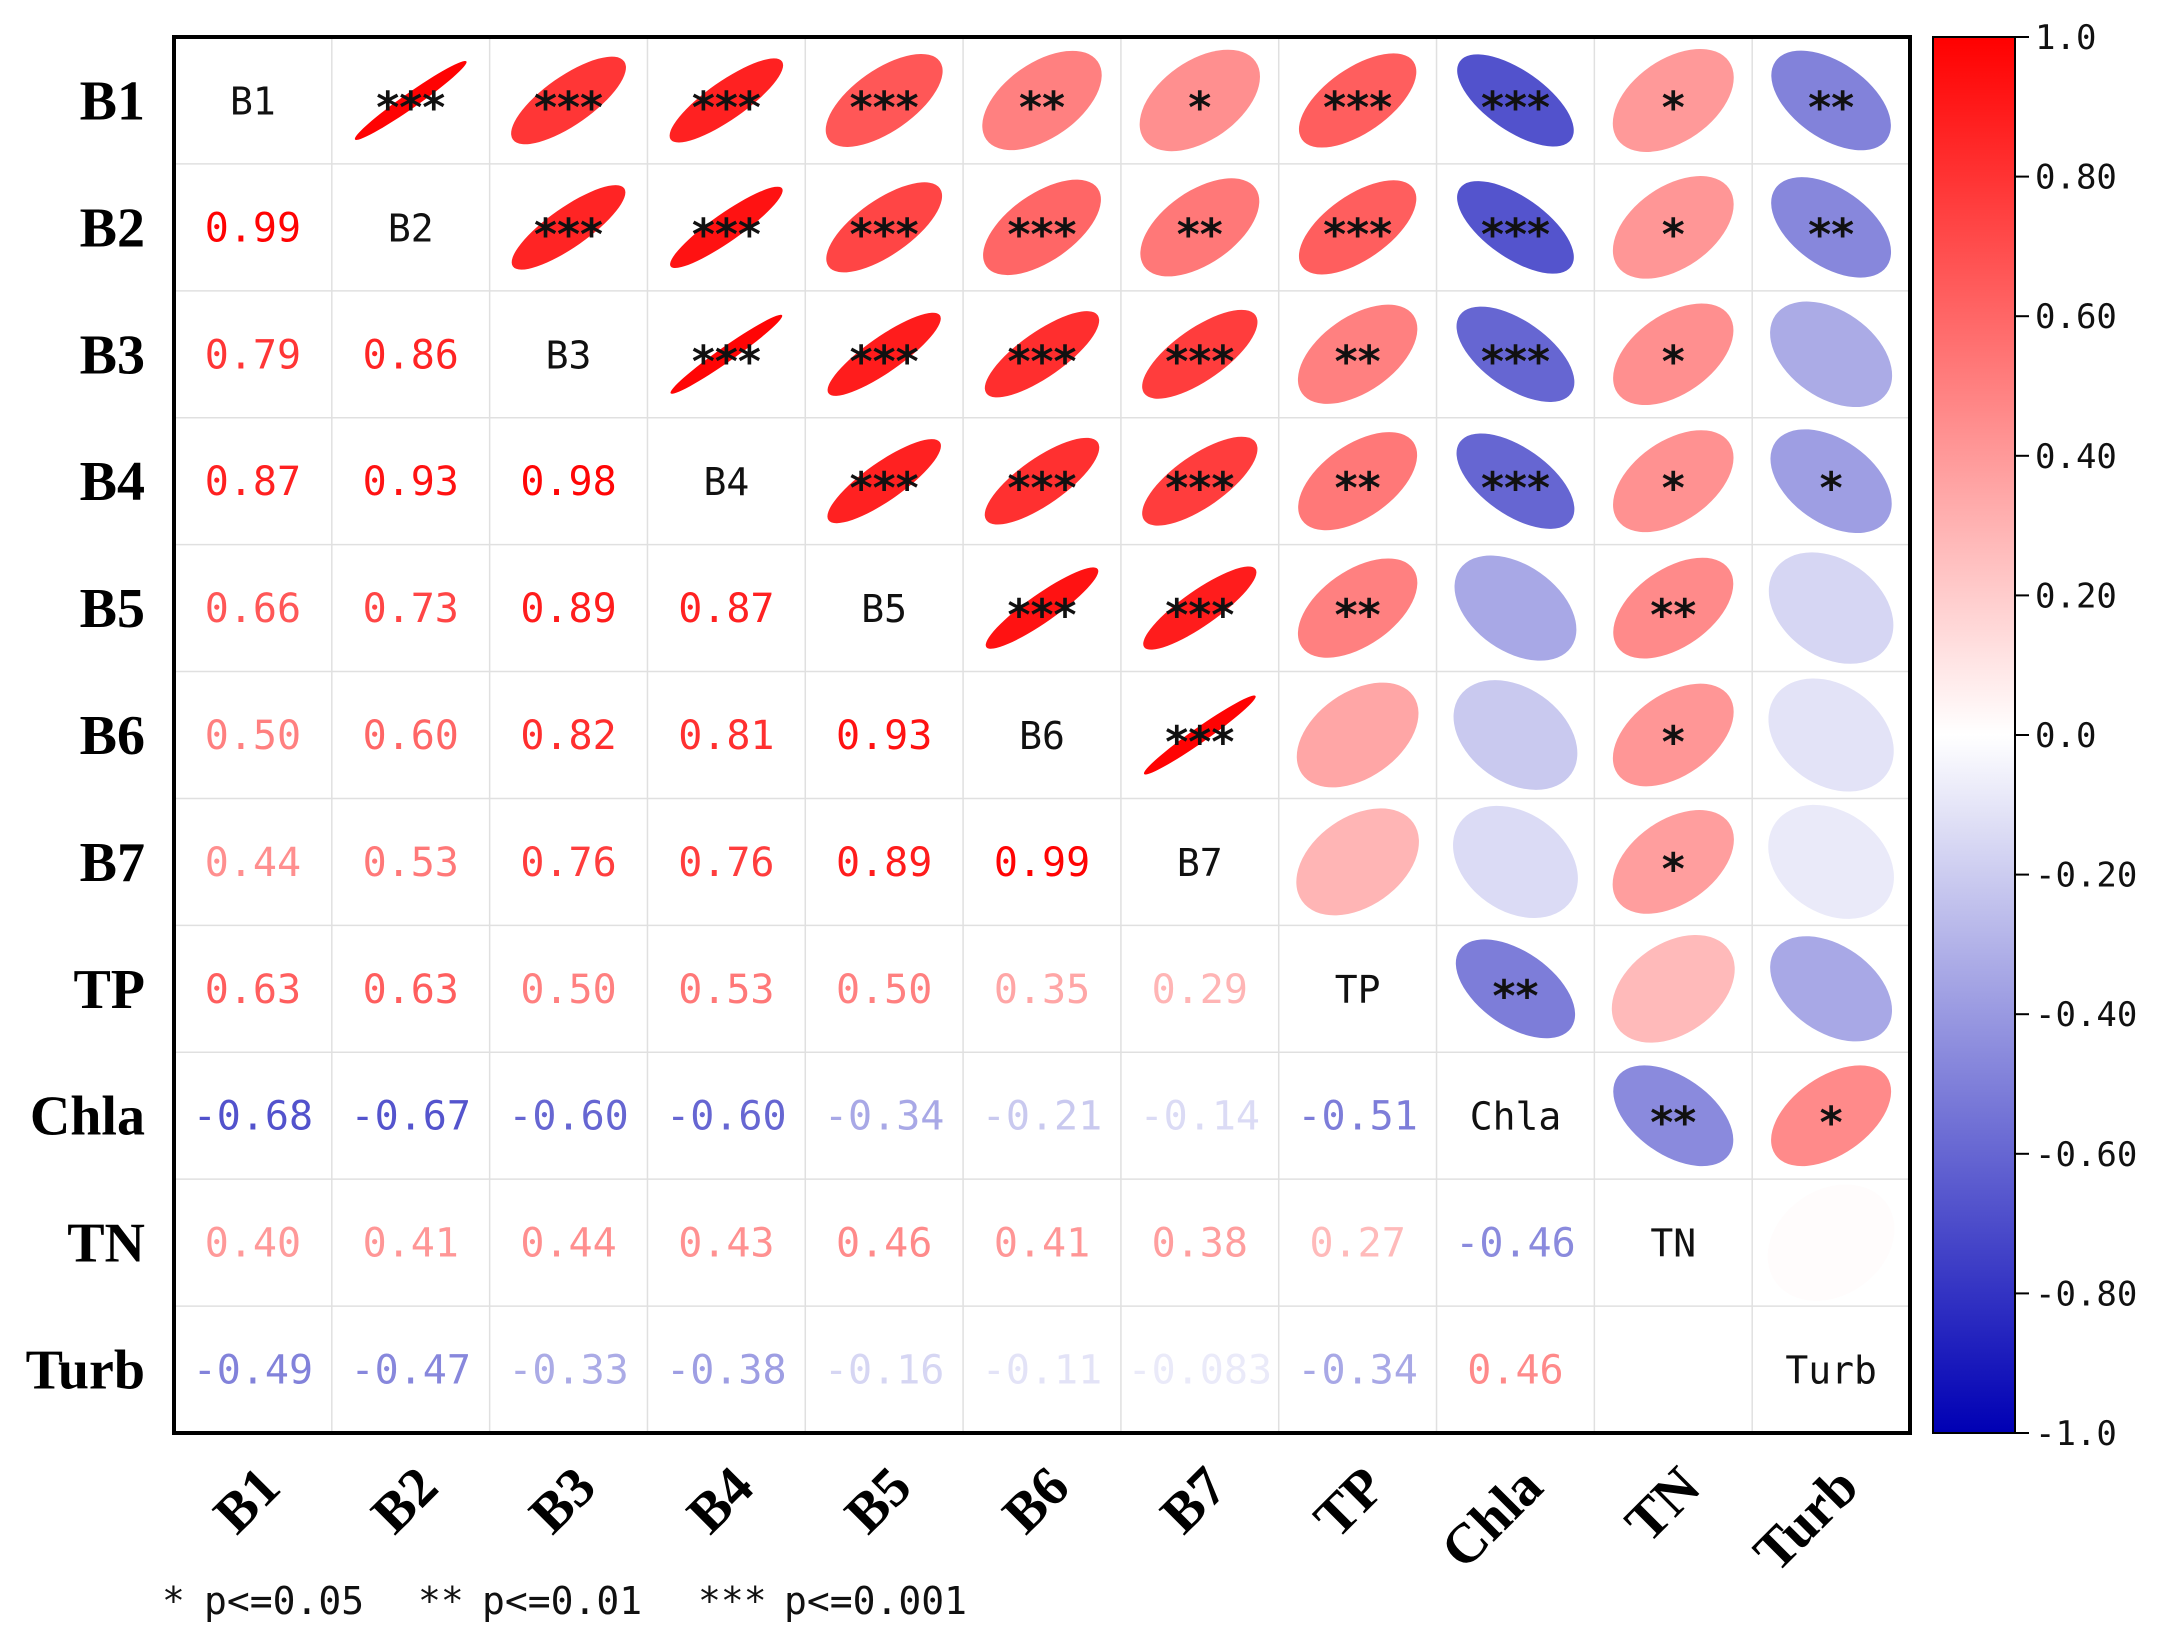 The image size is (2161, 1636). Describe the element at coordinates (568, 736) in the screenshot. I see `correlation-value: 0.82` at that location.